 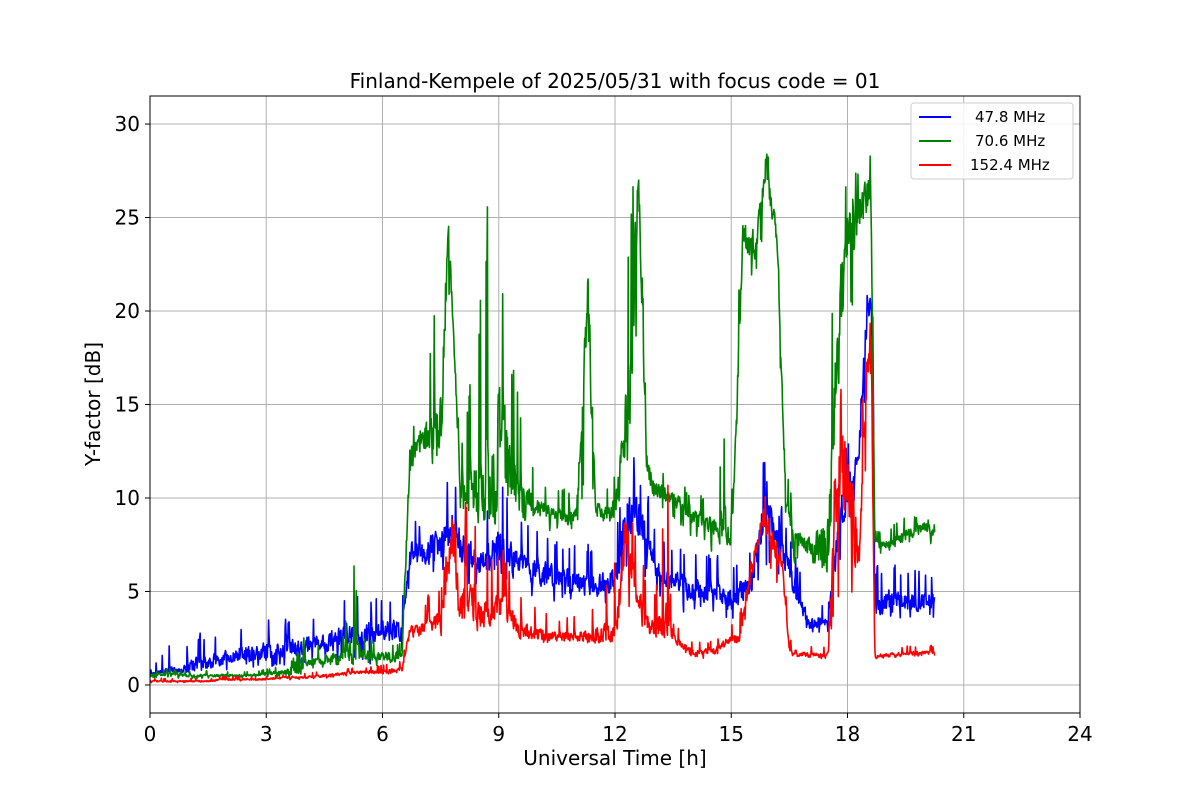 What do you see at coordinates (127, 405) in the screenshot?
I see `y-tick-label: 15` at bounding box center [127, 405].